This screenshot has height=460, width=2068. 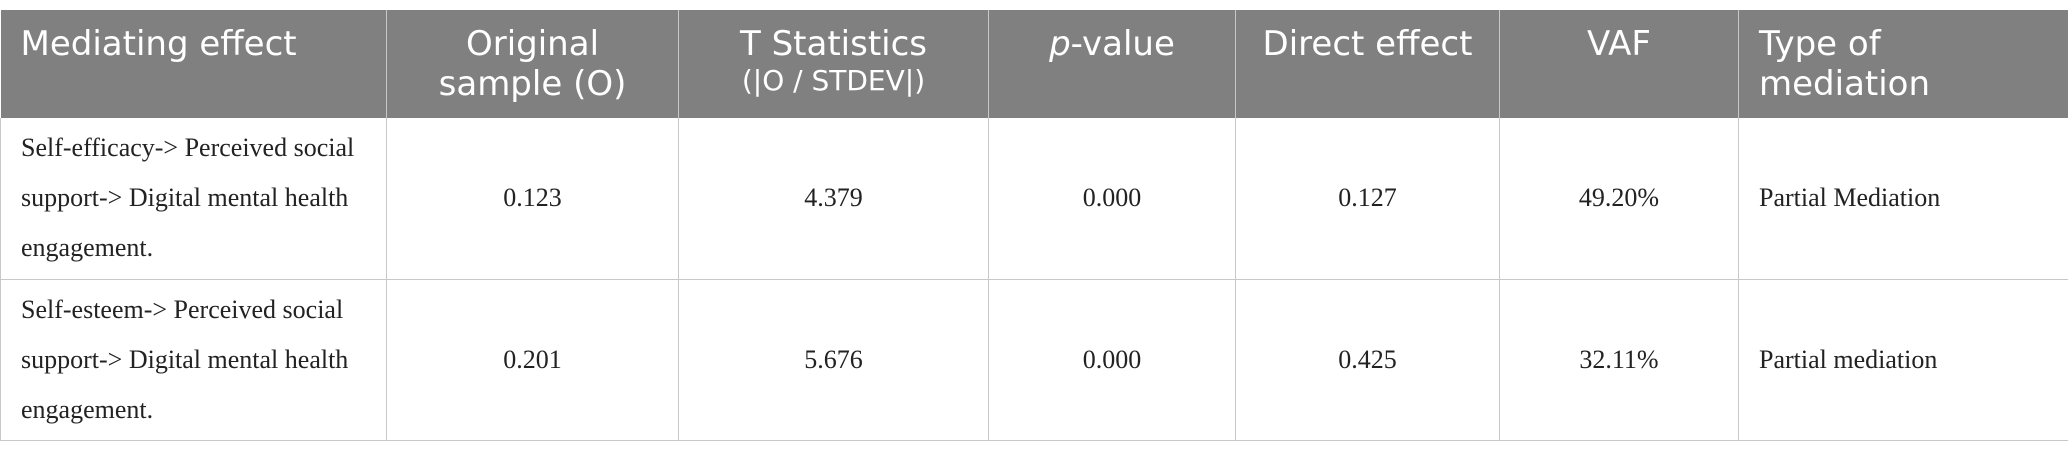 I want to click on header-p-value-rest: -value, so click(x=1122, y=44).